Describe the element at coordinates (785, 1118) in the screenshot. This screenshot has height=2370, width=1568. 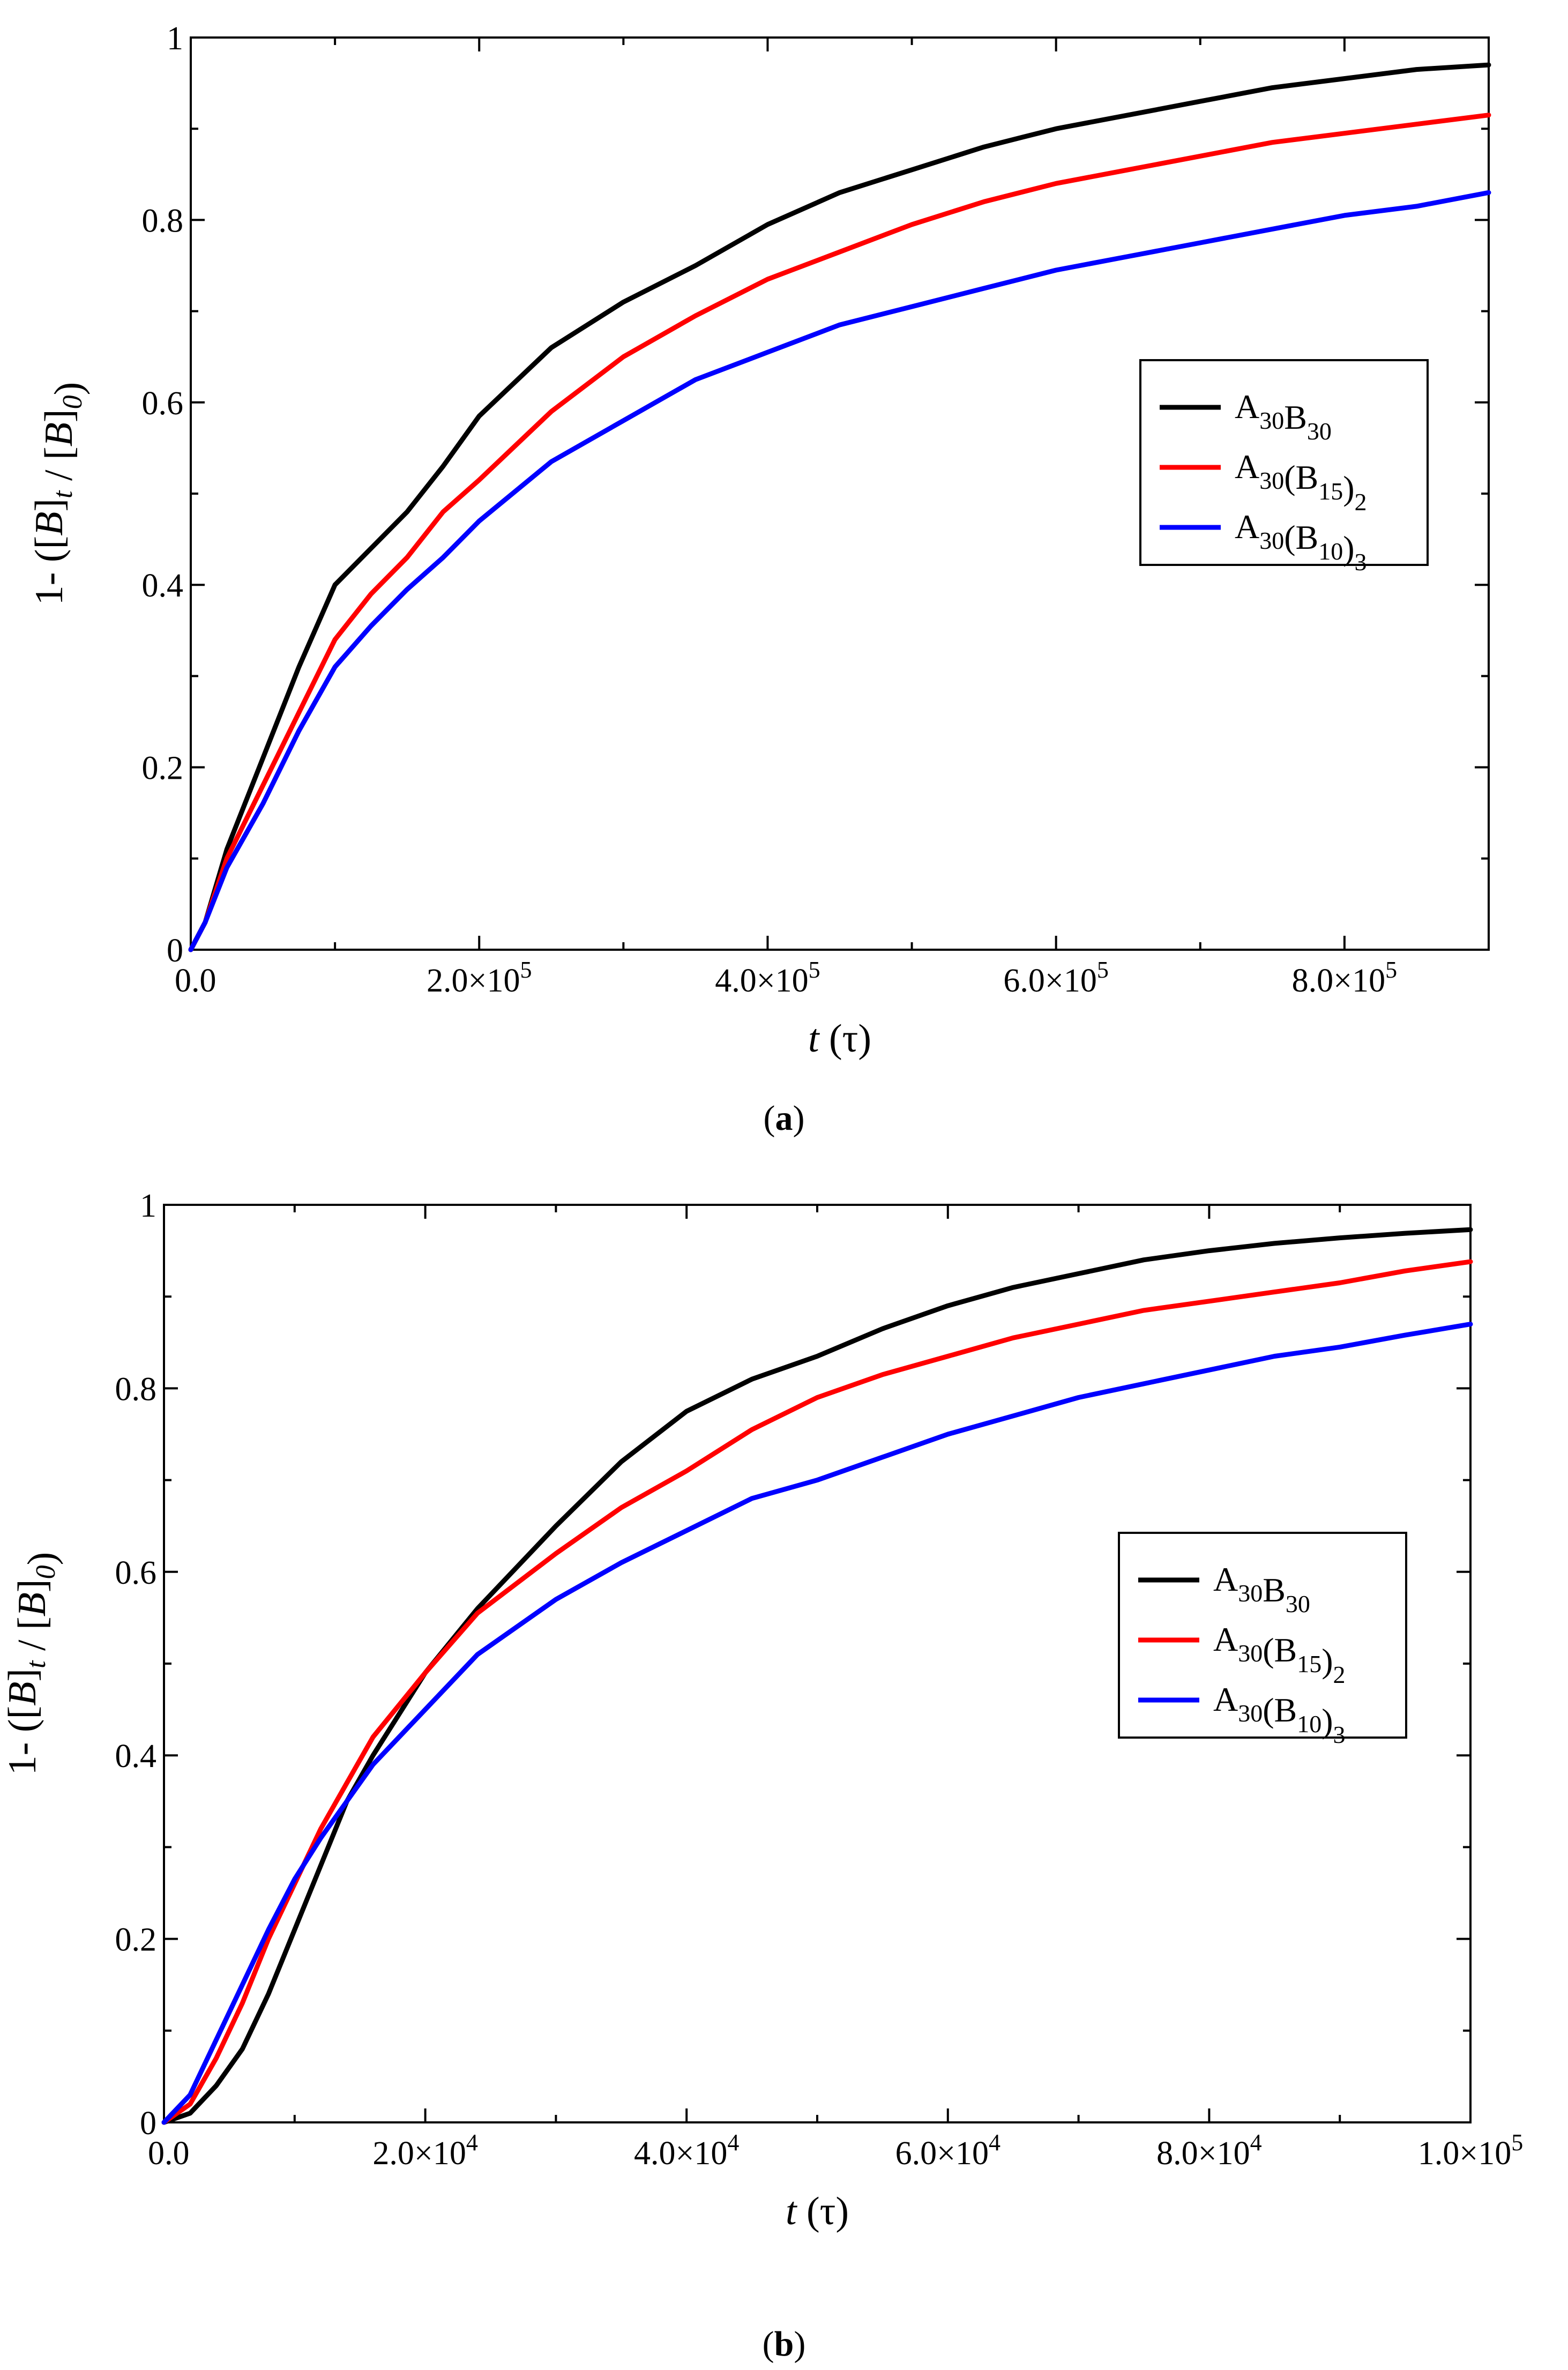
I see `caption-a: (a)` at that location.